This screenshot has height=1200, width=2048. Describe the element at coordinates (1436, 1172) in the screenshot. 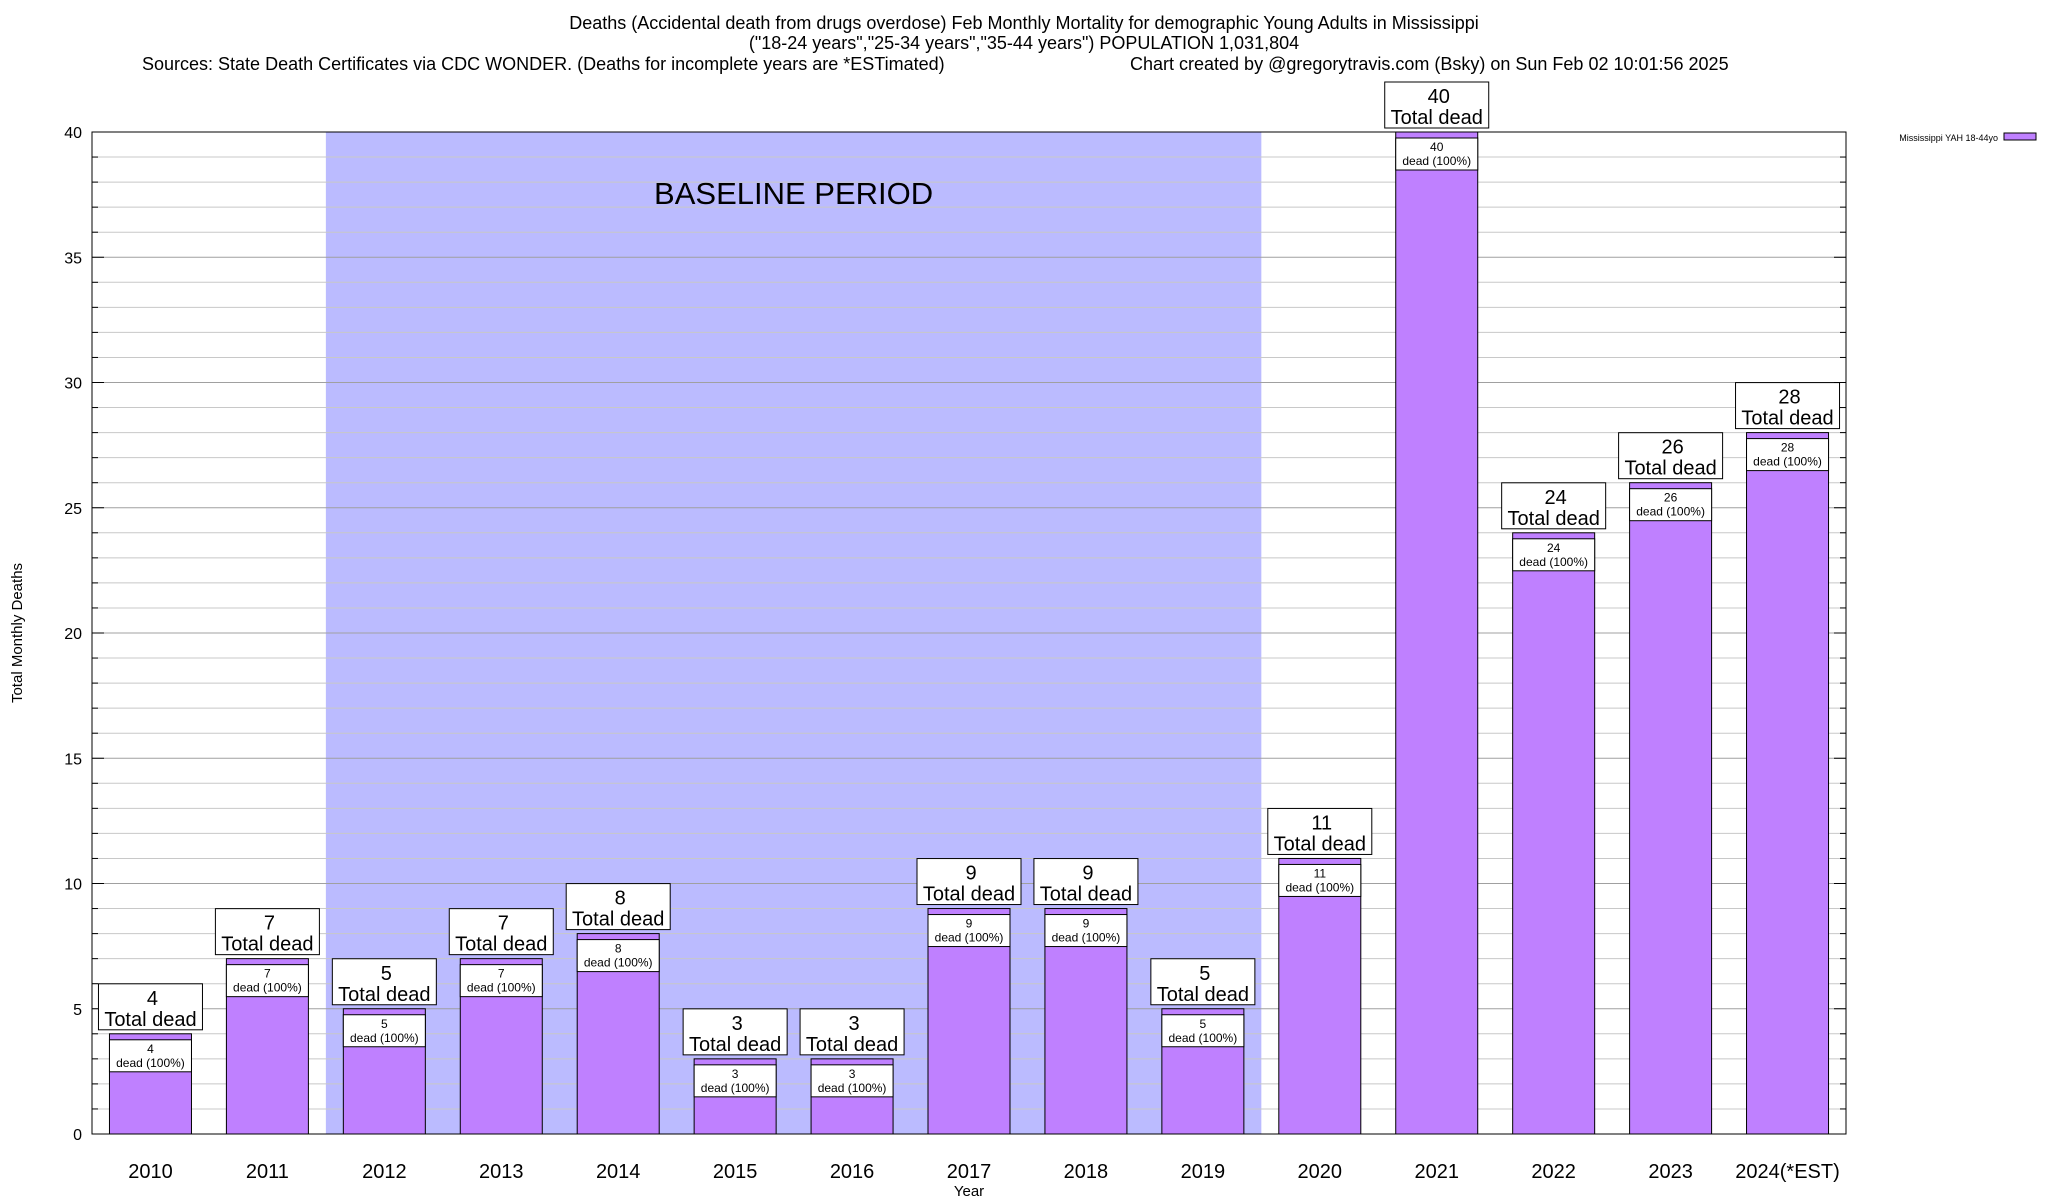

I see `x-tick-label: 2021` at that location.